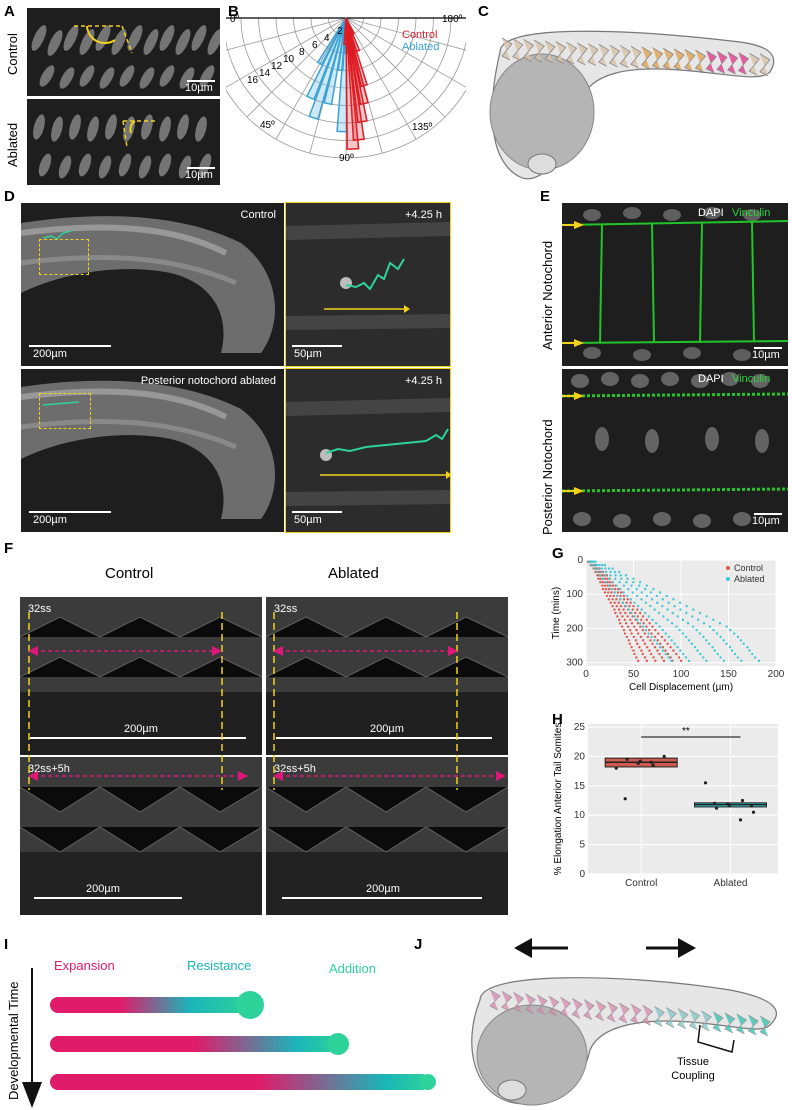 This screenshot has width=792, height=1110. What do you see at coordinates (423, 215) in the screenshot?
I see `panel-d-control-time: +4.25 h` at bounding box center [423, 215].